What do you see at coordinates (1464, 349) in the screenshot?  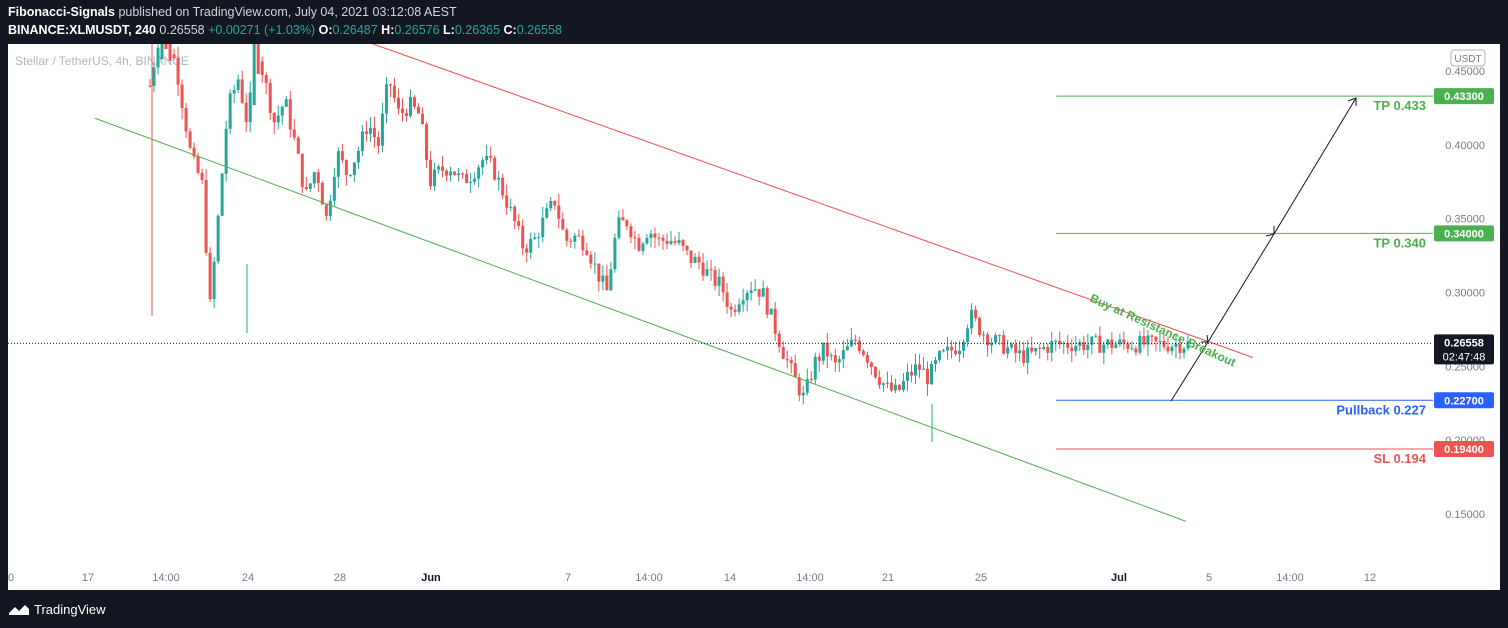 I see `current-price-badge` at bounding box center [1464, 349].